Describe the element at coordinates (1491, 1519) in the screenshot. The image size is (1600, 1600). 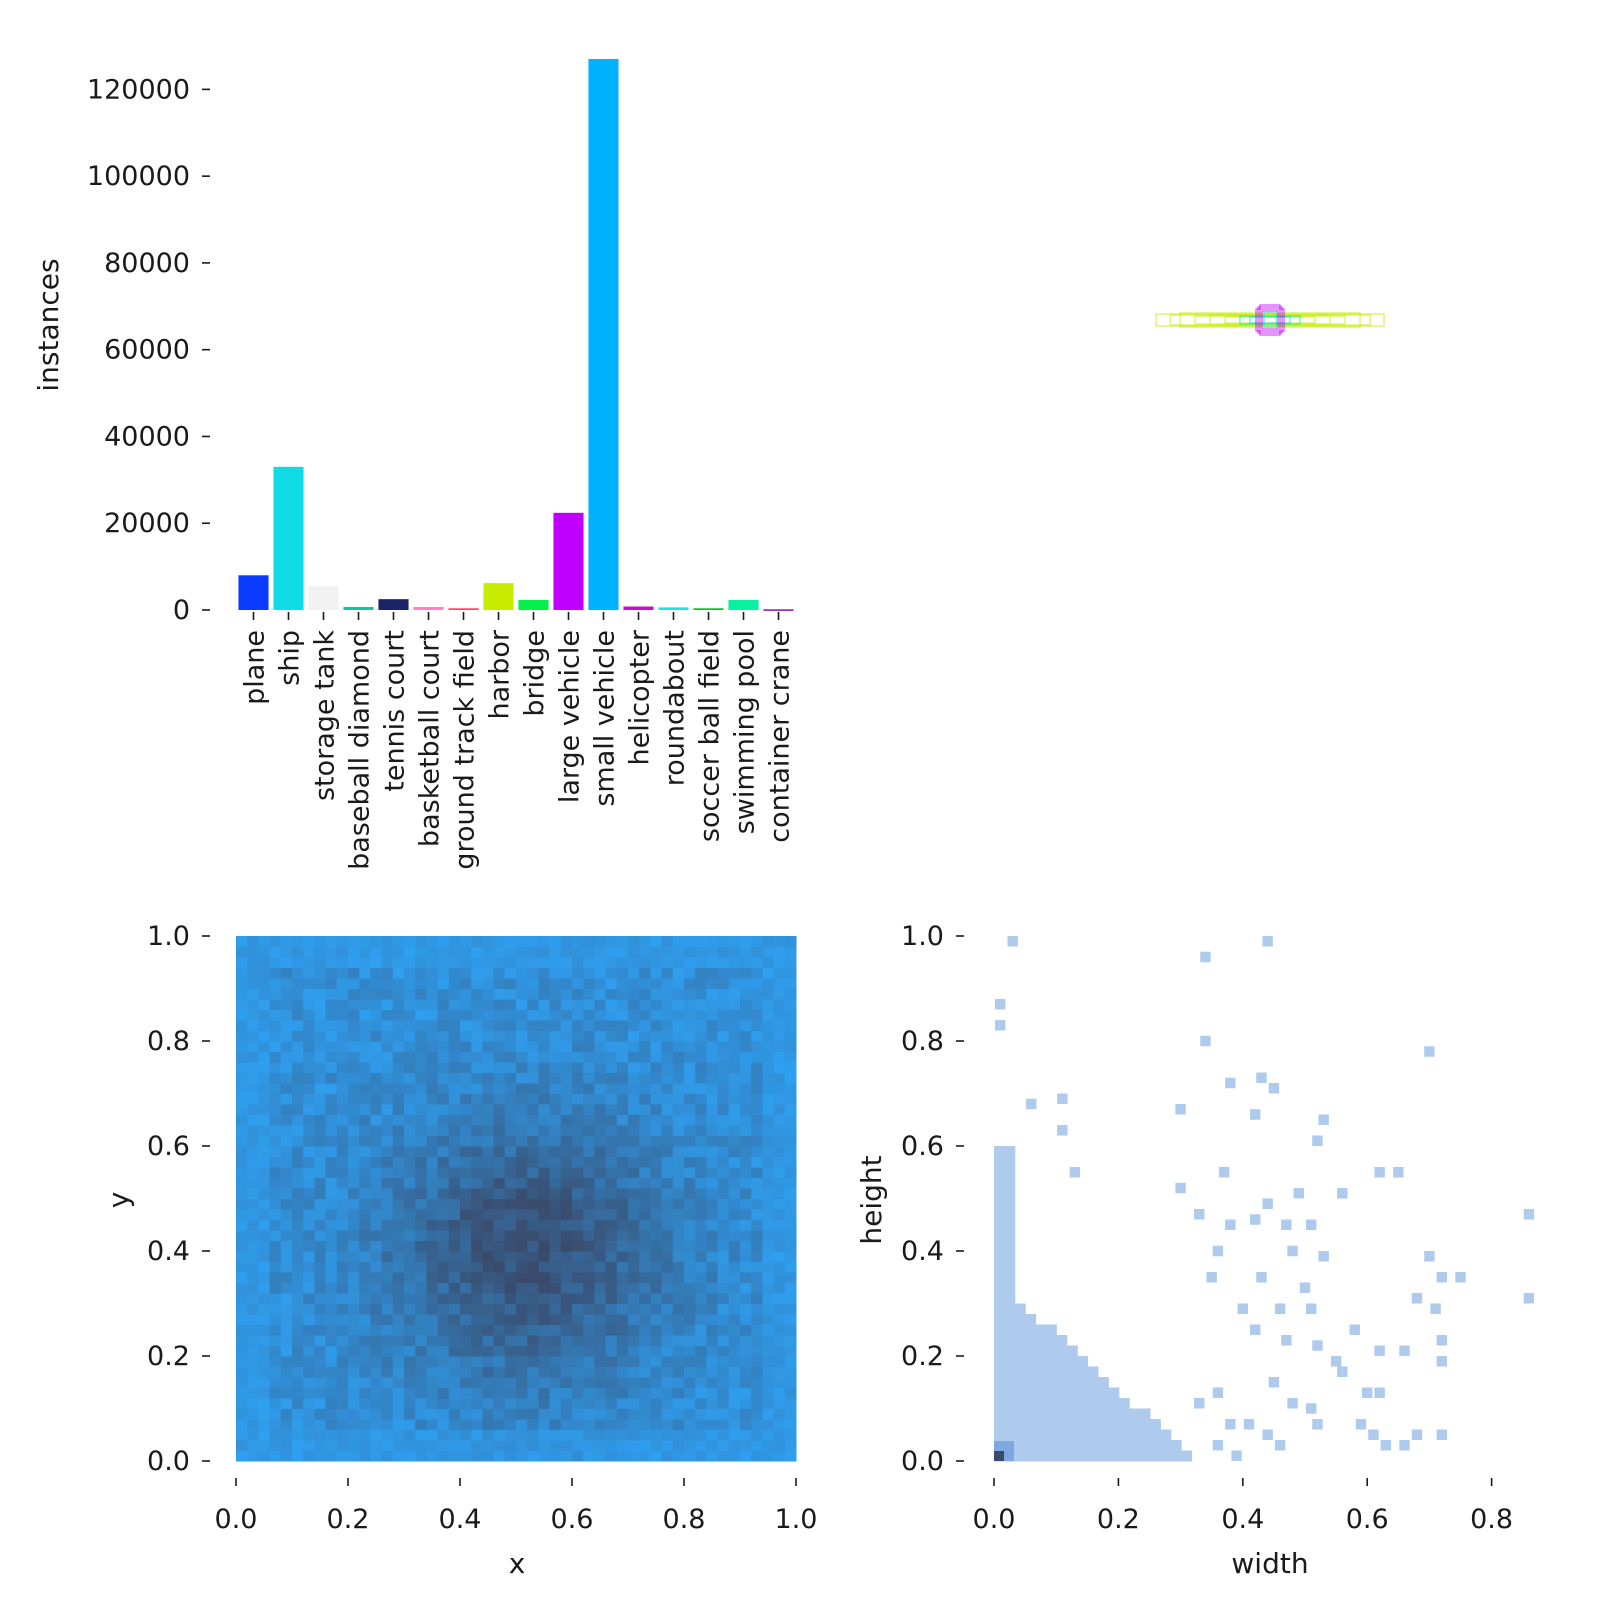
I see `wh-xtick-label: 0.8` at that location.